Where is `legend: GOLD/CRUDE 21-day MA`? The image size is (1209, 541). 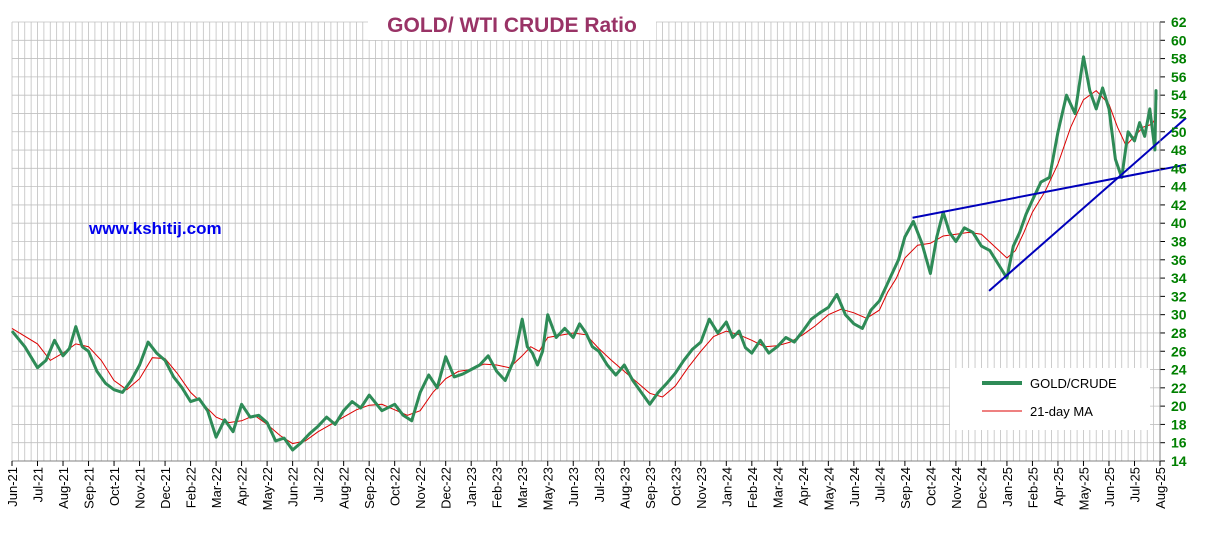 legend: GOLD/CRUDE 21-day MA is located at coordinates (1050, 399).